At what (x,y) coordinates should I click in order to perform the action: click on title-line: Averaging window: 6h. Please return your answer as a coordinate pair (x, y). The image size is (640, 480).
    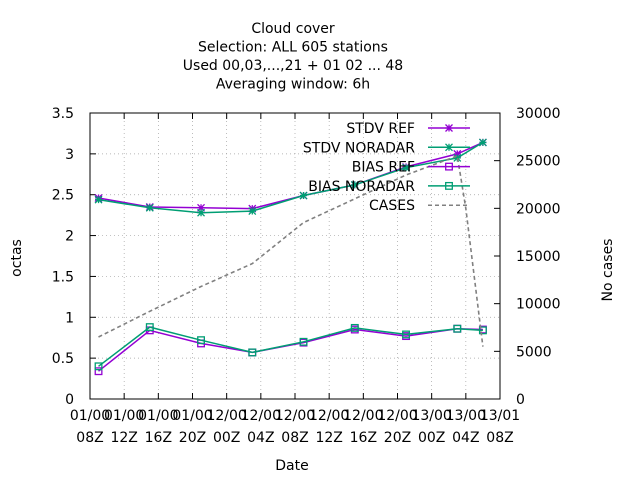
    Looking at the image, I should click on (293, 85).